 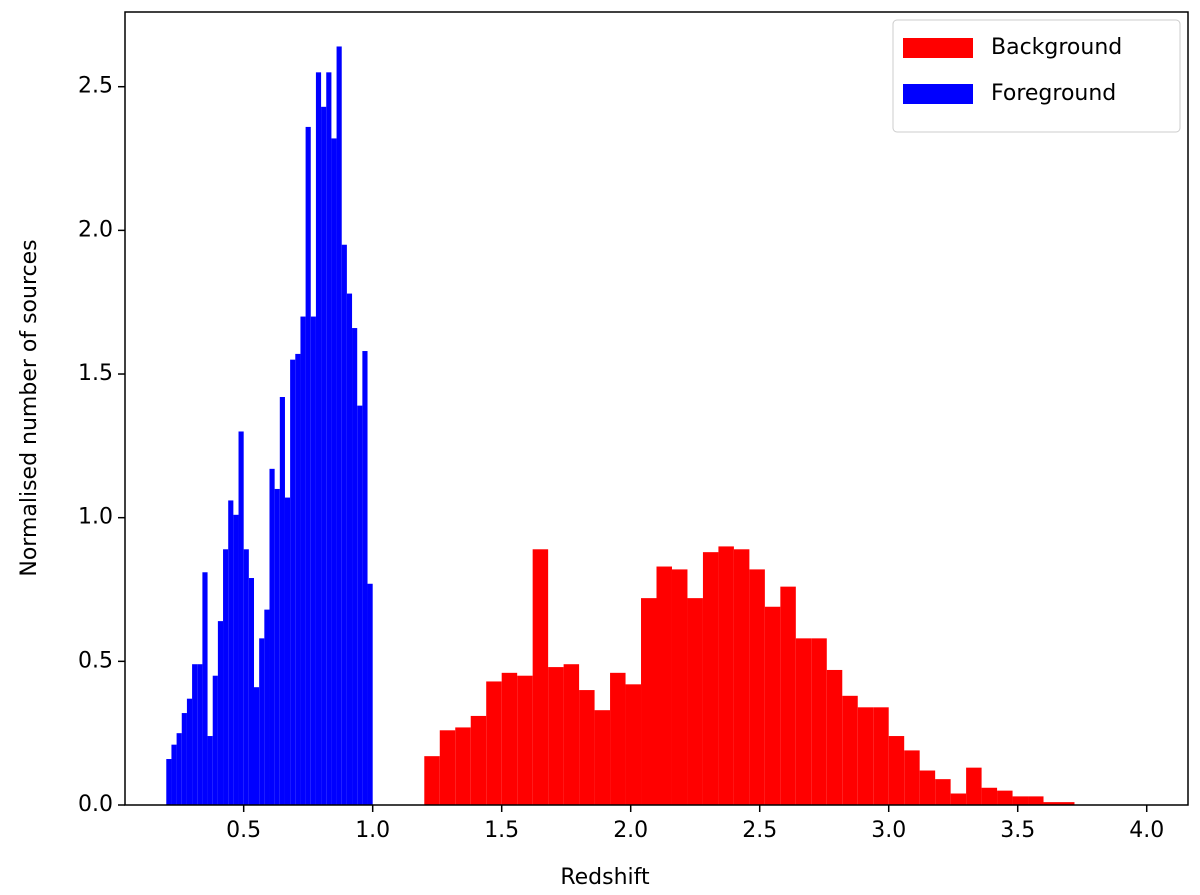 What do you see at coordinates (372, 830) in the screenshot?
I see `x-tick-label: 1.0` at bounding box center [372, 830].